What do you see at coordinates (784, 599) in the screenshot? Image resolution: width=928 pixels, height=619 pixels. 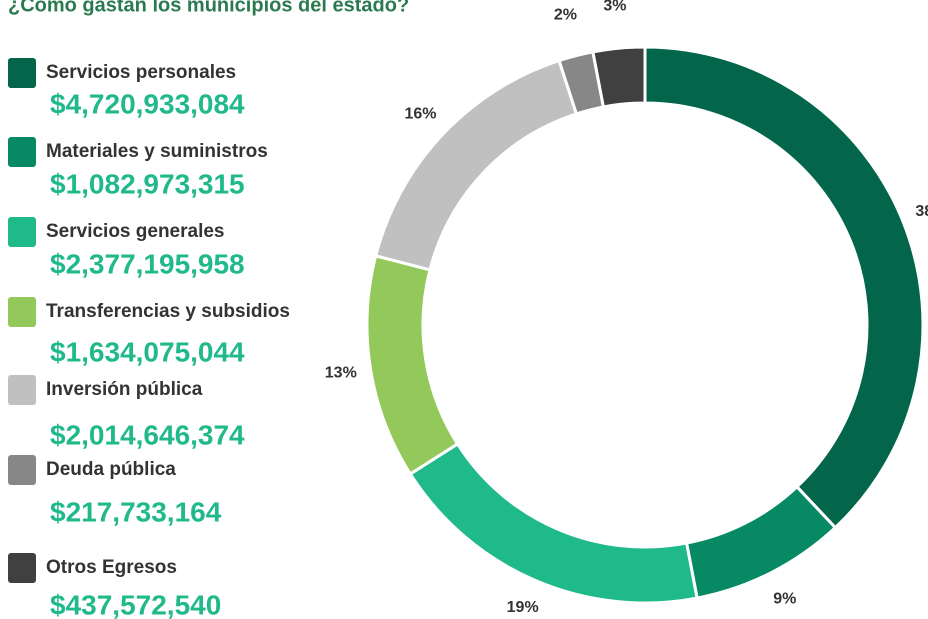 I see `data-label: 9%` at bounding box center [784, 599].